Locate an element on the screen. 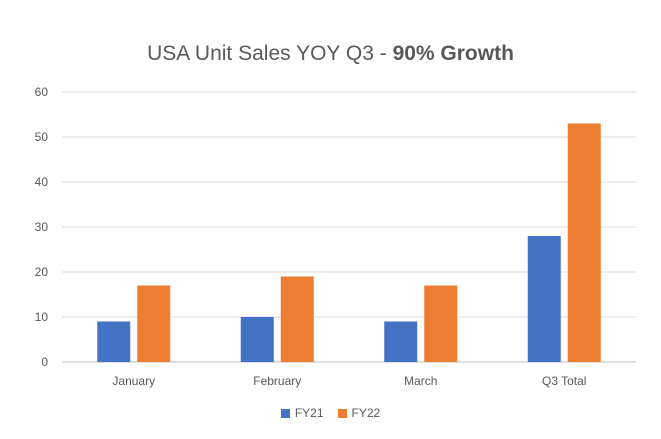  x-tick-label-q3-total: Q3 Total is located at coordinates (564, 381).